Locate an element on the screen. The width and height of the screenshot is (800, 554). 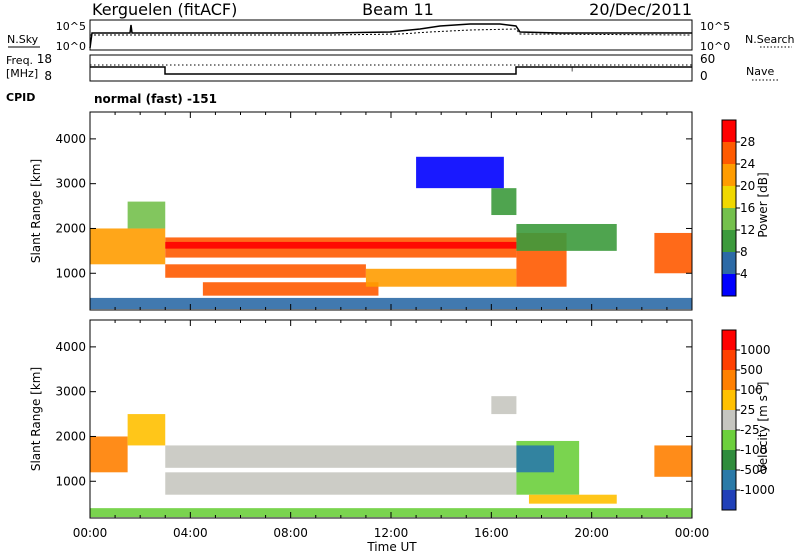
nsearch-tick-high: 10^5 is located at coordinates (715, 26).